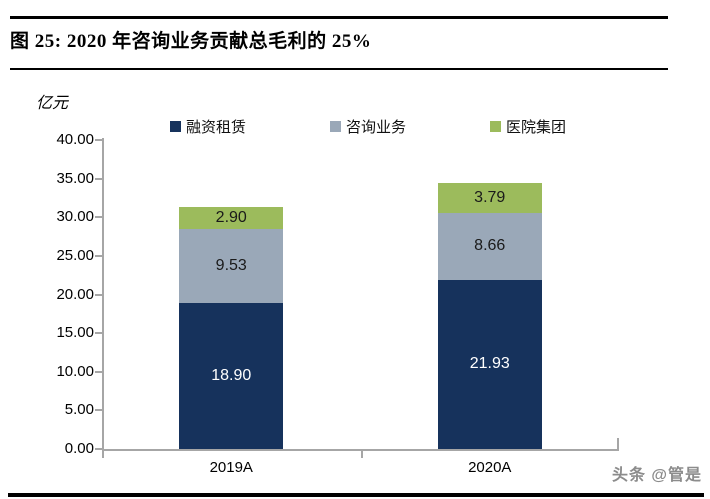 This screenshot has width=710, height=499. What do you see at coordinates (376, 127) in the screenshot?
I see `legend-label: 咨询业务` at bounding box center [376, 127].